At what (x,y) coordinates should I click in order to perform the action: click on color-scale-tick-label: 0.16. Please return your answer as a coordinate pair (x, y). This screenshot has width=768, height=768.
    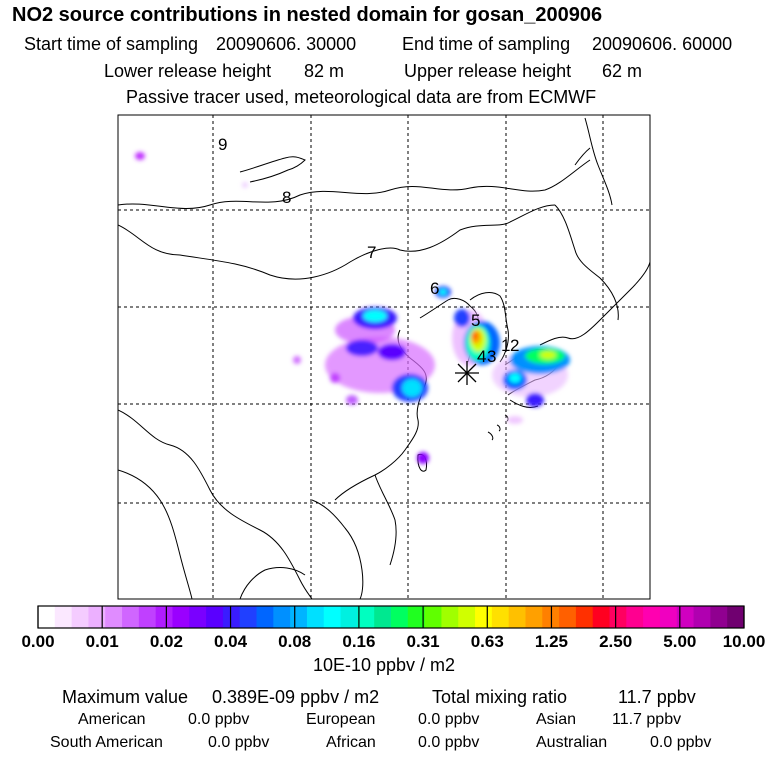
    Looking at the image, I should click on (359, 641).